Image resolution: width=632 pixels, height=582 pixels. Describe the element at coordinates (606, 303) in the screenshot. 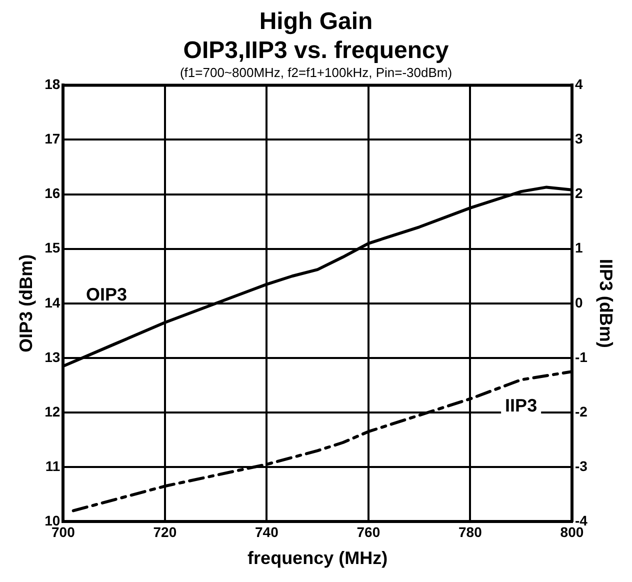

I see `y2-axis-title: IIP3 (dBm)` at that location.